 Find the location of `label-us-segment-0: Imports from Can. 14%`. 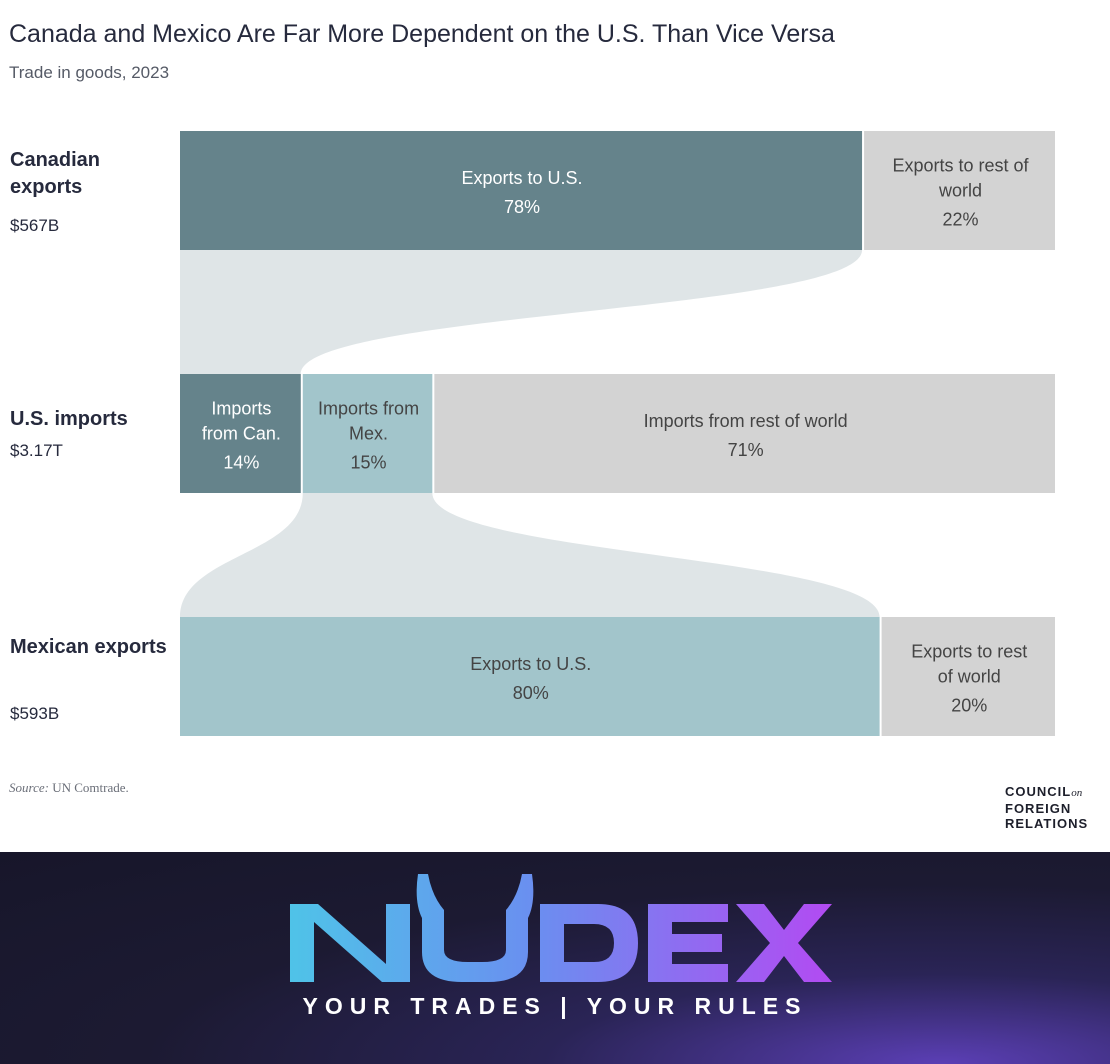

label-us-segment-0: Imports from Can. 14% is located at coordinates (241, 436).